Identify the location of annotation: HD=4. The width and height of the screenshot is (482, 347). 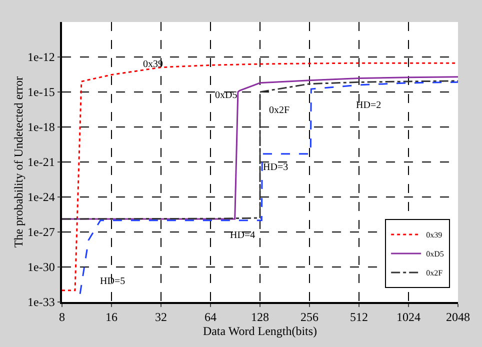
(243, 235).